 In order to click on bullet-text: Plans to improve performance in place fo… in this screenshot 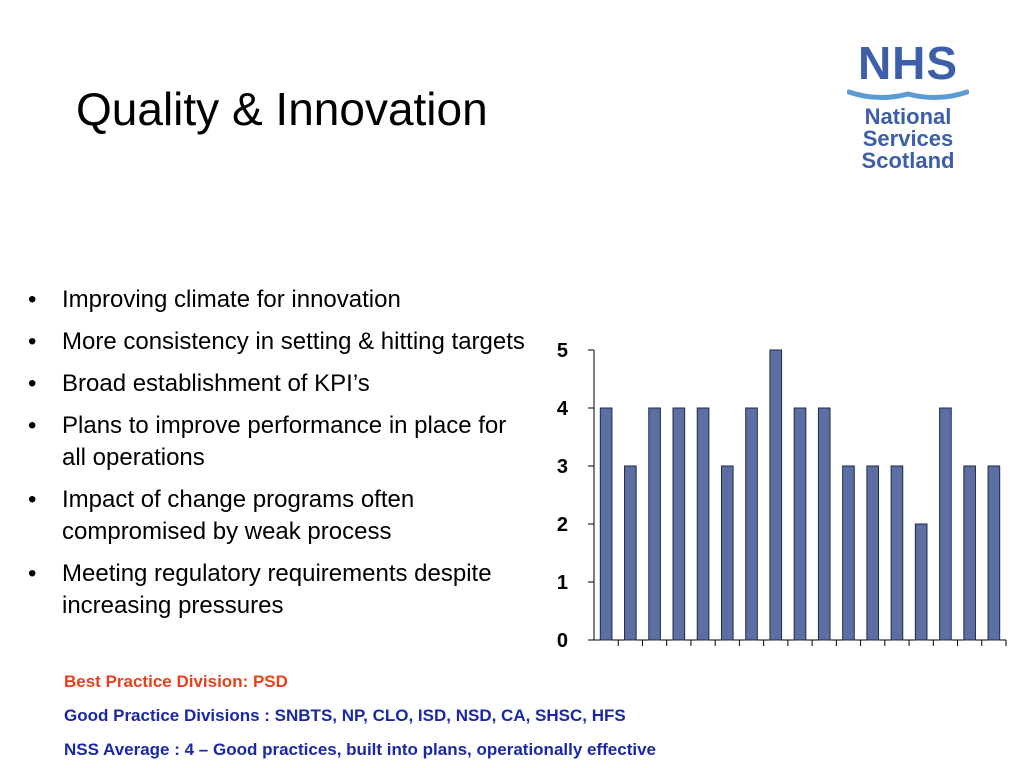, I will do `click(284, 441)`.